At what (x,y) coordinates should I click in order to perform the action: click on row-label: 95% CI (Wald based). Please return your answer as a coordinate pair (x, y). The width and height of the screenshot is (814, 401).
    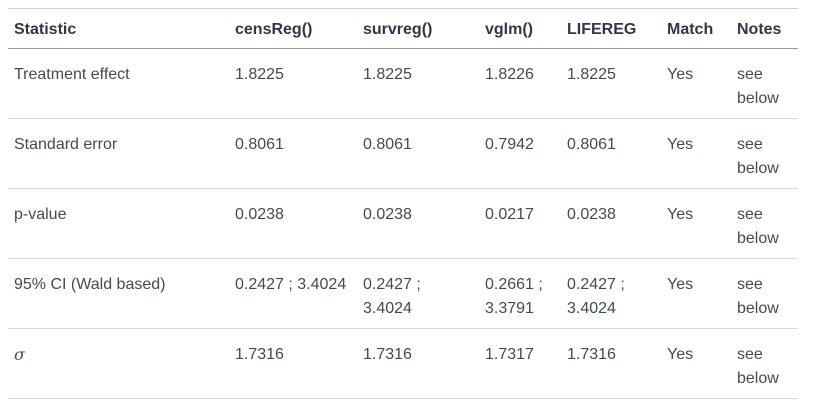
    Looking at the image, I should click on (121, 293).